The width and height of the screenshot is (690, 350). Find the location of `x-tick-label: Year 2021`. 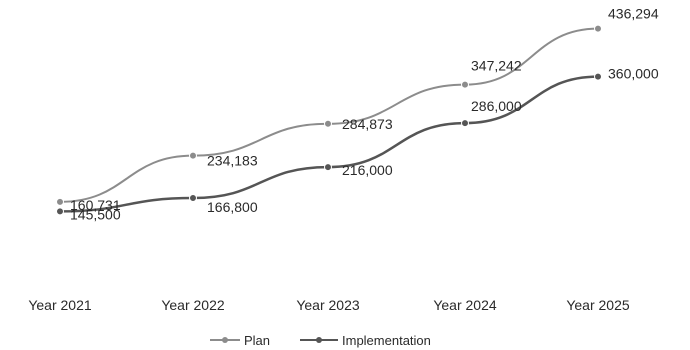

x-tick-label: Year 2021 is located at coordinates (60, 305).